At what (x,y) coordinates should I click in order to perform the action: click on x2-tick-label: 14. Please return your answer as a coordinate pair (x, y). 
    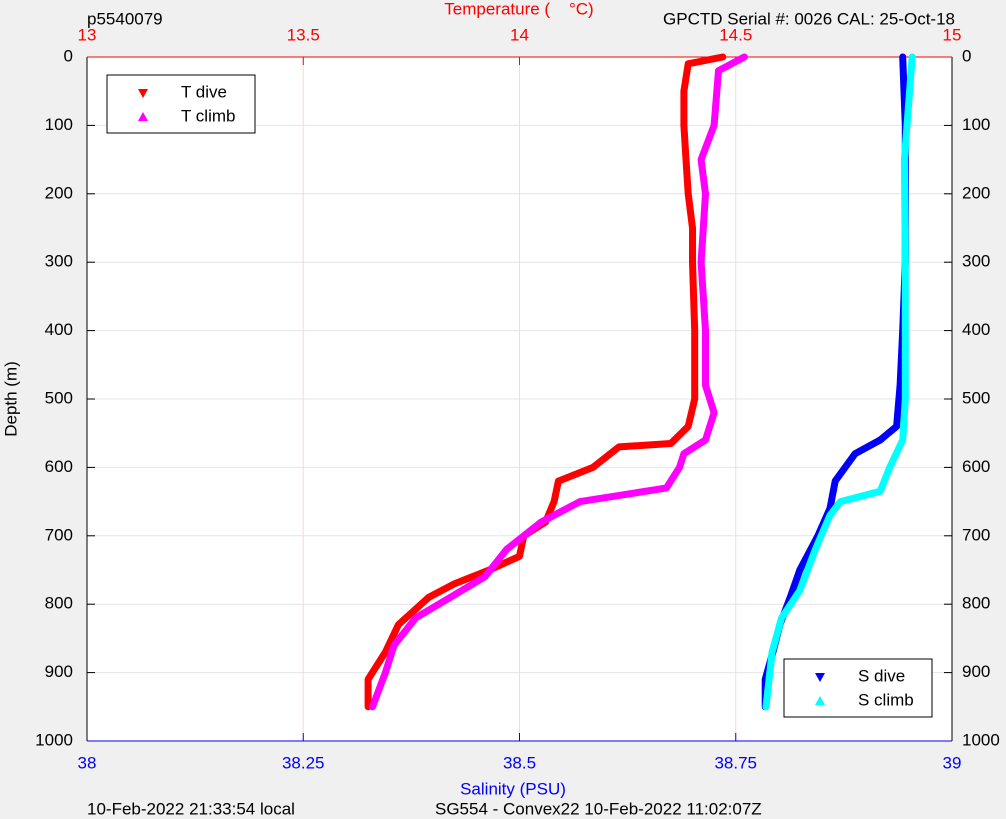
    Looking at the image, I should click on (519, 34).